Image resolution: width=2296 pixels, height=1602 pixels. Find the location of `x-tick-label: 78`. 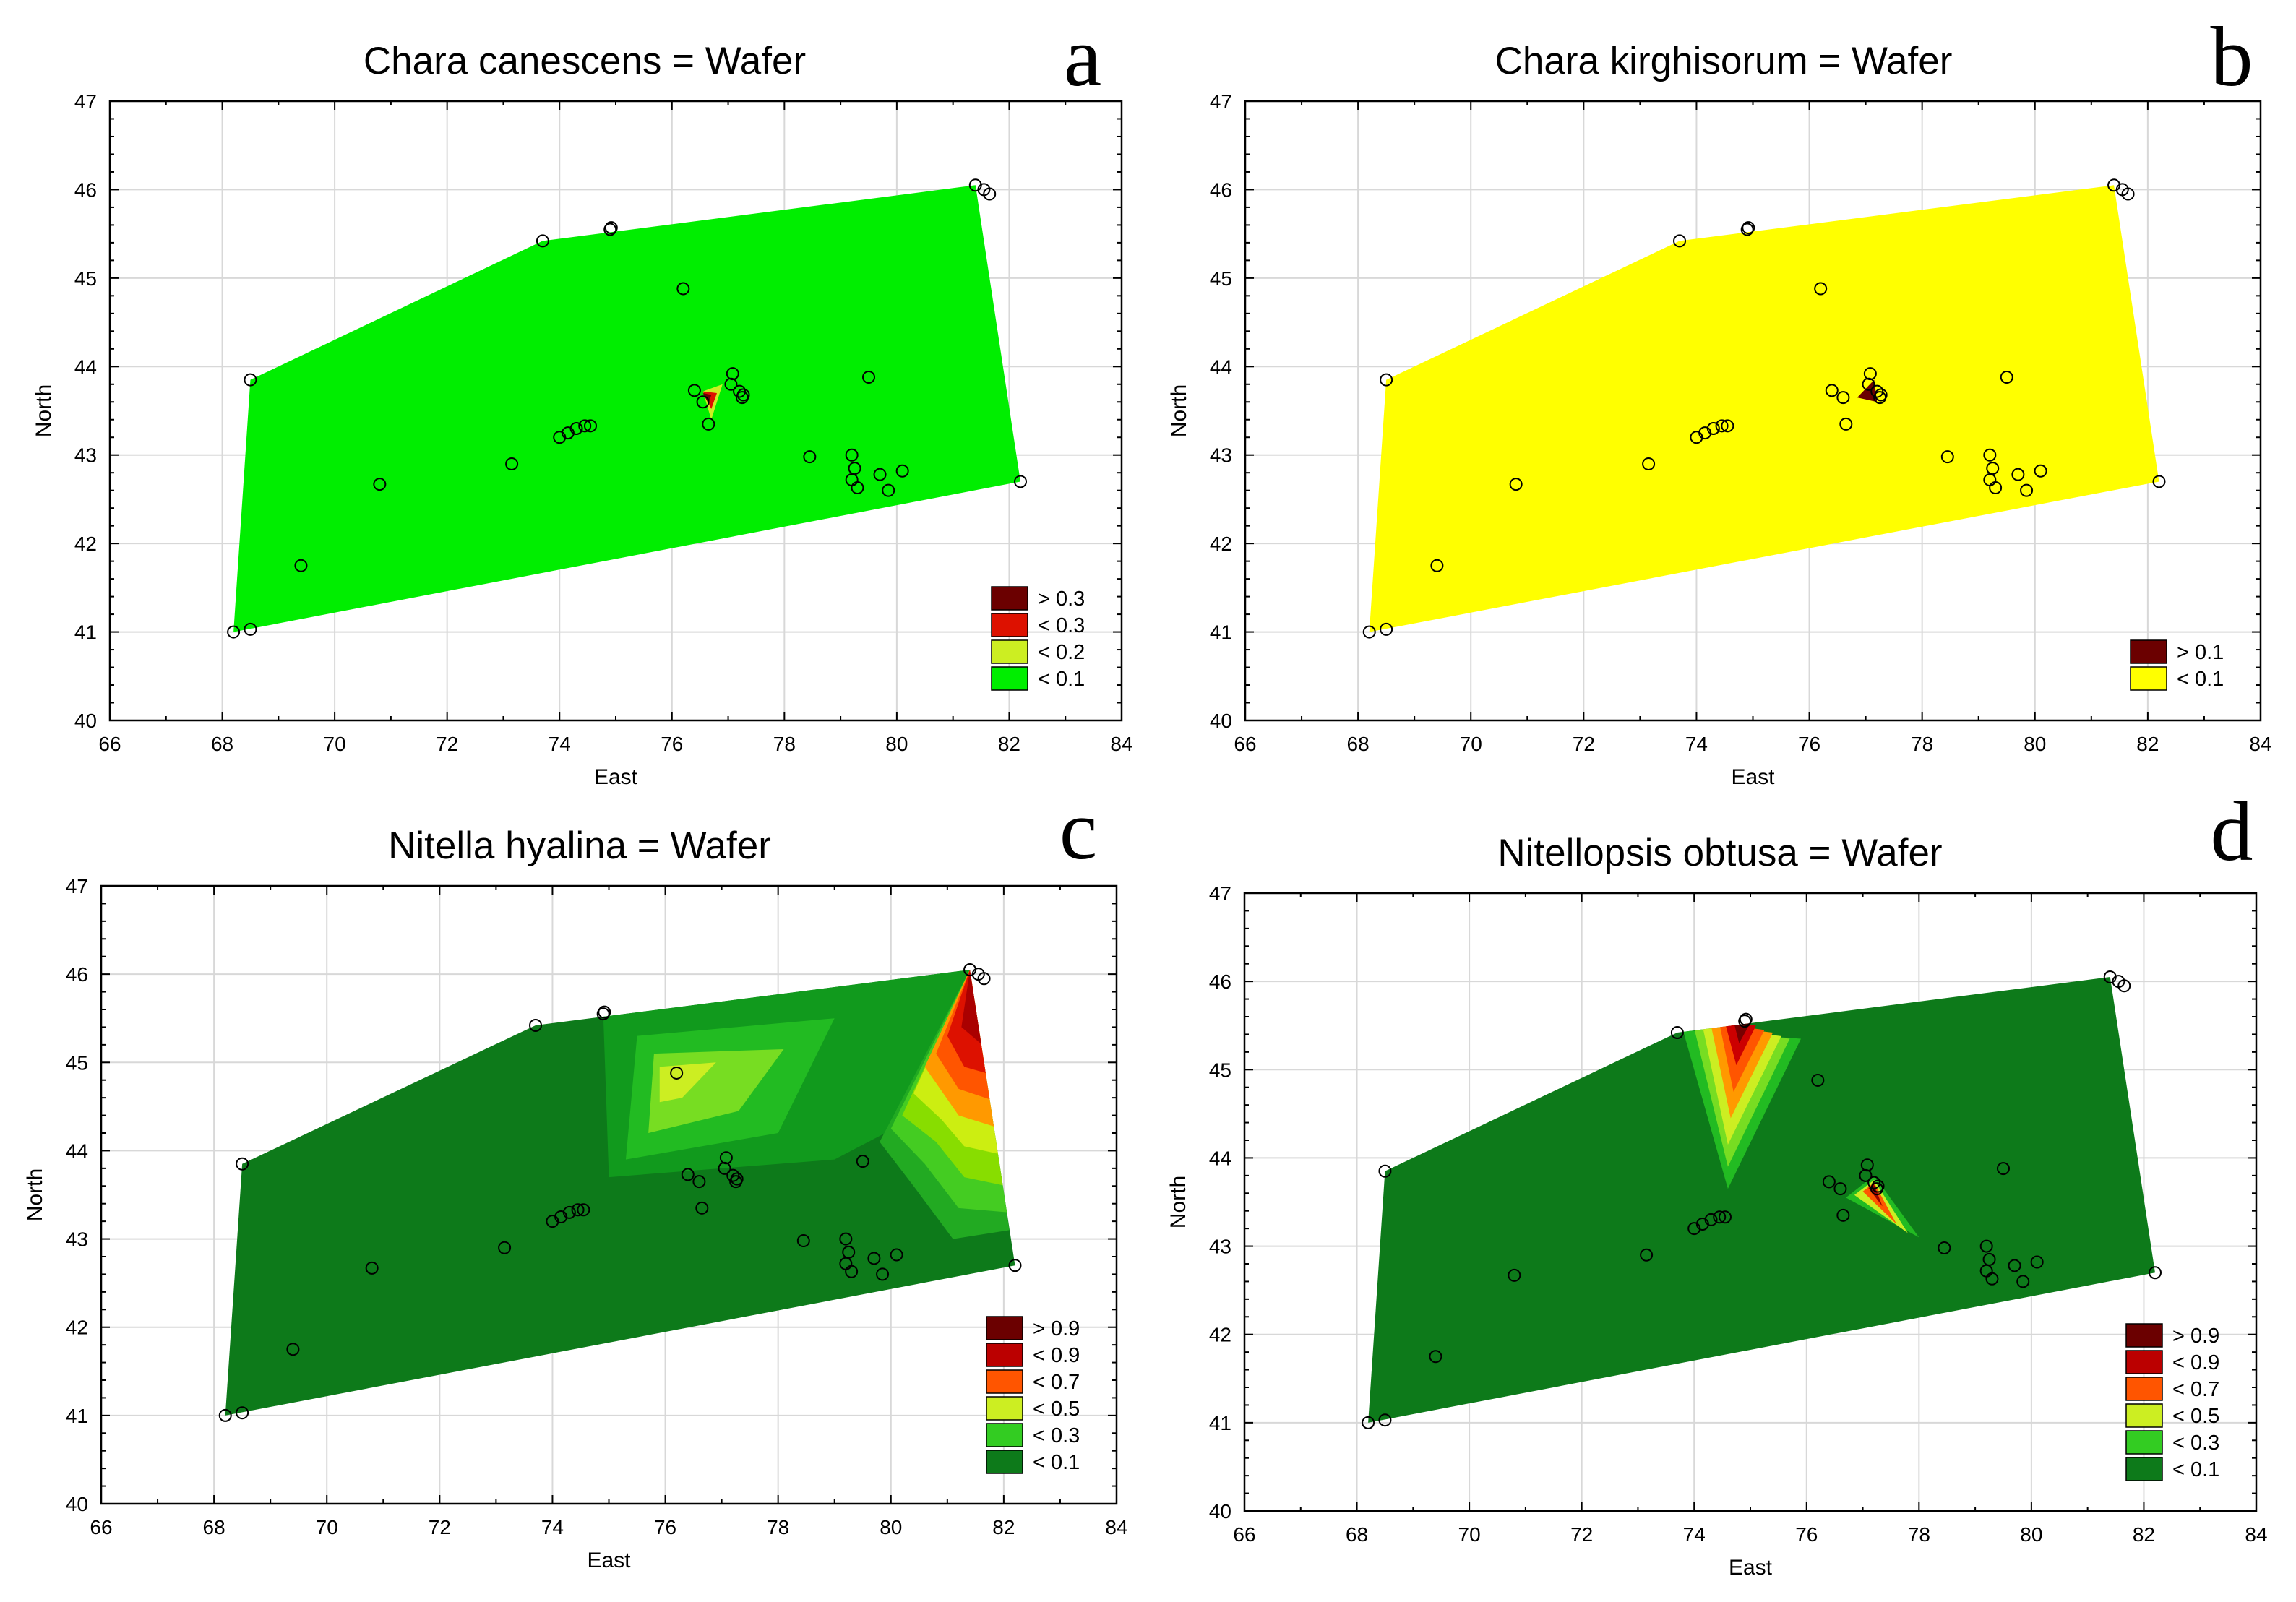

x-tick-label: 78 is located at coordinates (784, 744).